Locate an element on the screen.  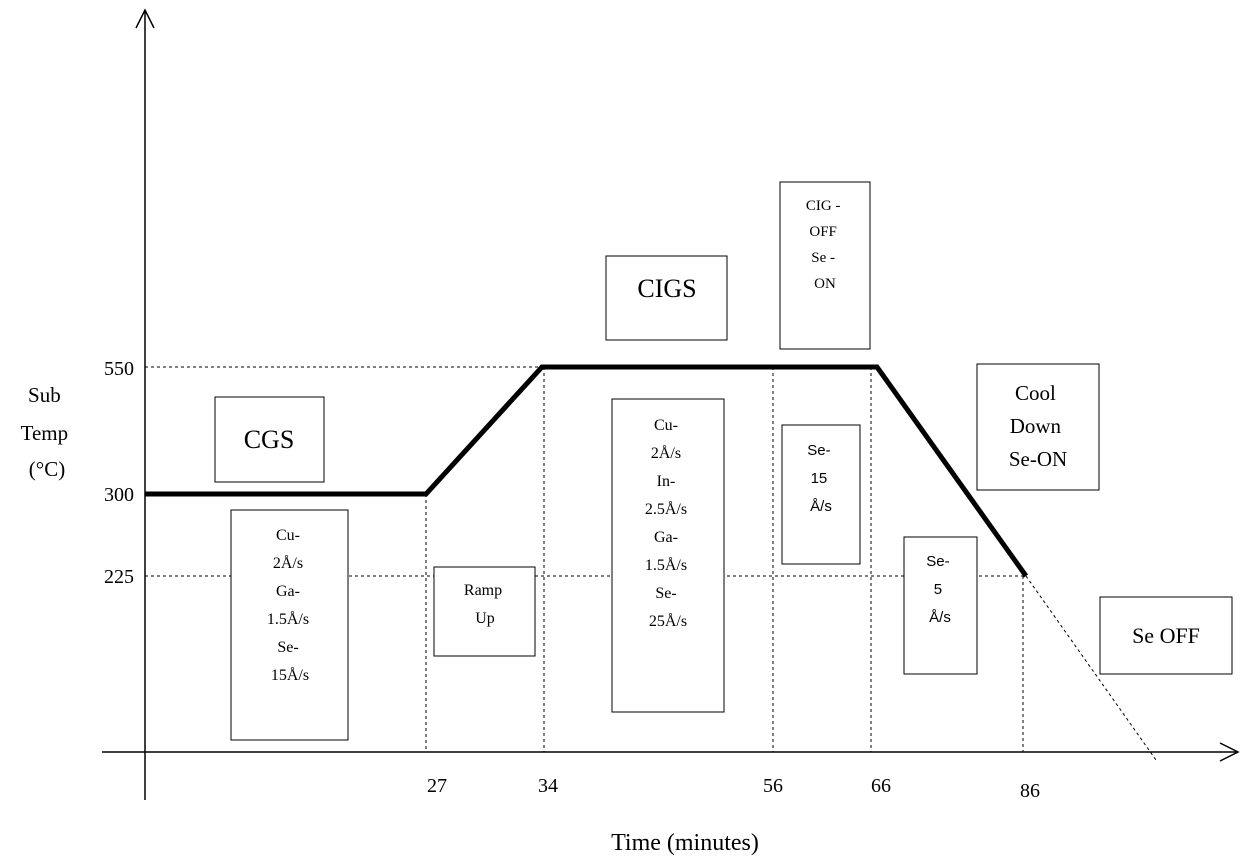
box-cgs-rates: Cu- 2Å/s Ga- 1.5Å/s Se- 15Å/s is located at coordinates (289, 625).